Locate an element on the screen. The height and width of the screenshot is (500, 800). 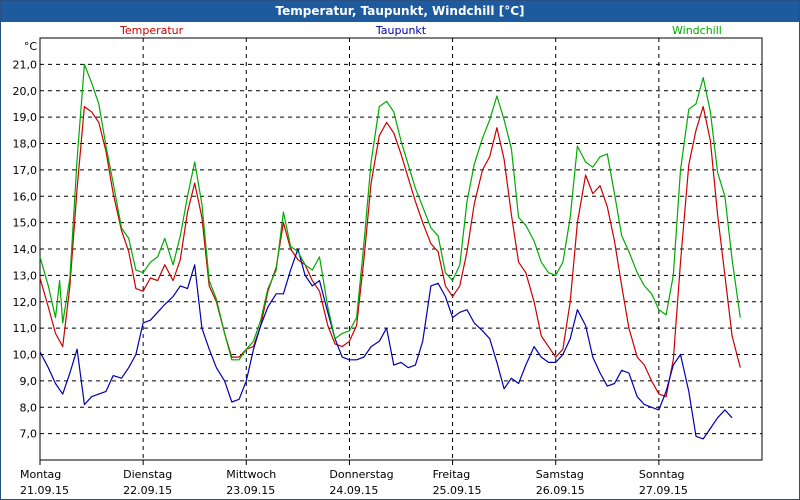
chart-title: Temperatur, Taupunkt, Windchill [°C] is located at coordinates (400, 11).